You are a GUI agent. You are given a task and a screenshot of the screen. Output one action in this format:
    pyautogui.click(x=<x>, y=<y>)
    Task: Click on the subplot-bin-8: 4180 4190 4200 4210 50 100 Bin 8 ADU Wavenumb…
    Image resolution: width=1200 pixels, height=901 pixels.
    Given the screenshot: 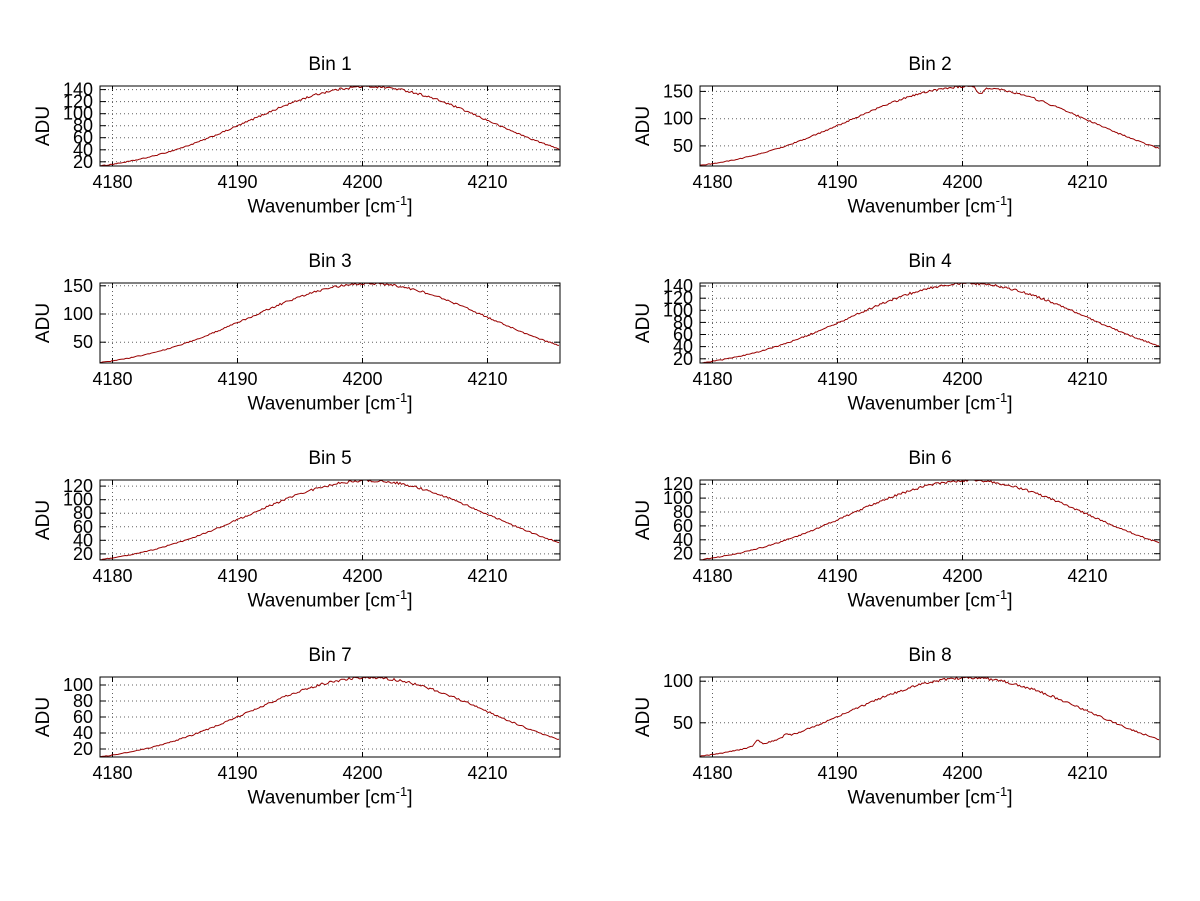 What is the action you would take?
    pyautogui.click(x=900, y=735)
    